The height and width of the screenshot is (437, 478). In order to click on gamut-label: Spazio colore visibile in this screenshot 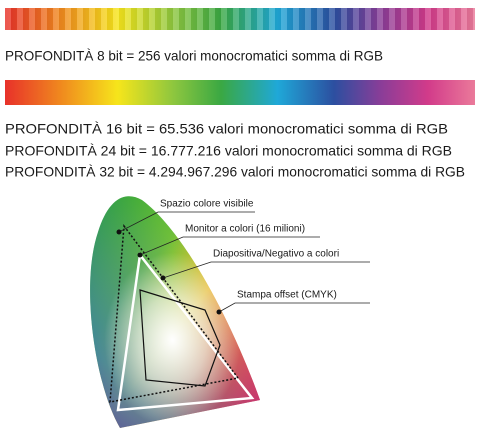, I will do `click(207, 204)`.